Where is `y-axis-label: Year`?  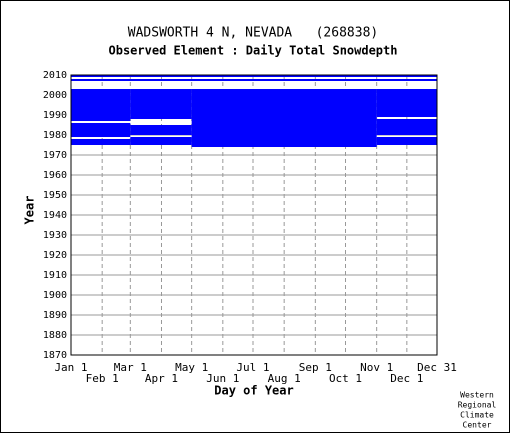
y-axis-label: Year is located at coordinates (30, 210).